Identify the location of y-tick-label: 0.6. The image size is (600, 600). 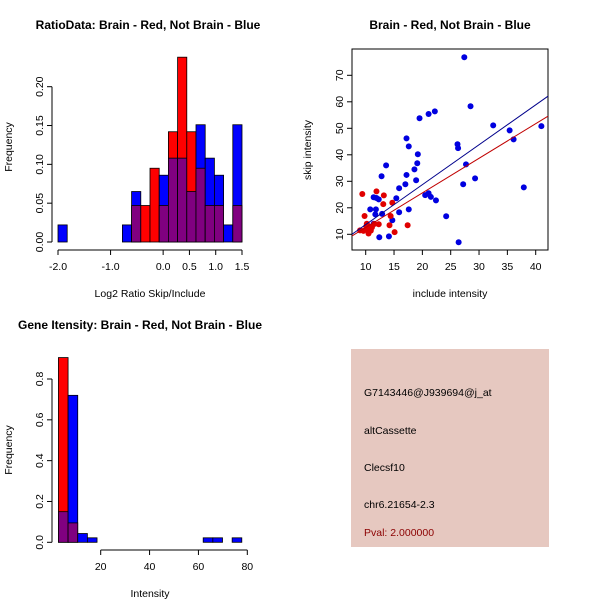
(40, 419).